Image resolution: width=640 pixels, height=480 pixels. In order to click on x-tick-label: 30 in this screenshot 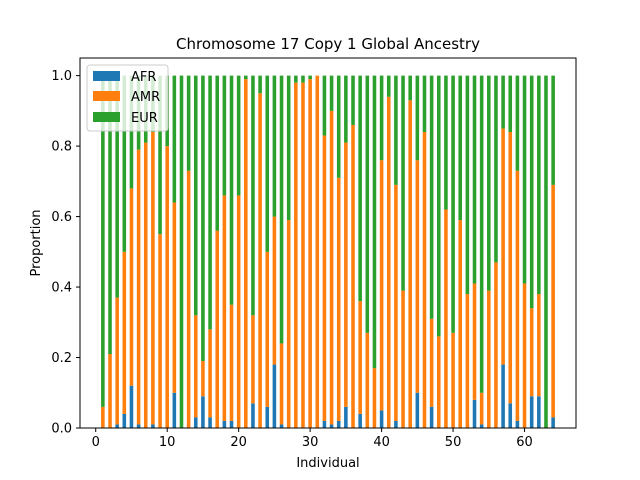, I will do `click(310, 442)`.